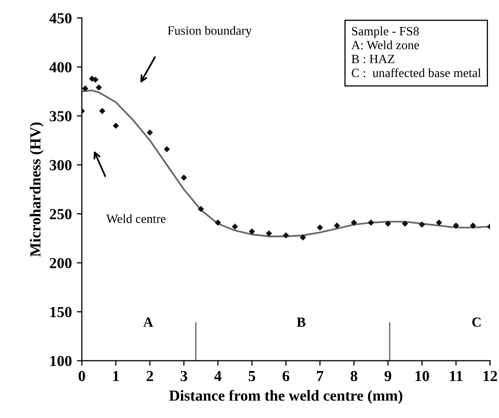 The height and width of the screenshot is (418, 499). Describe the element at coordinates (61, 361) in the screenshot. I see `y-tick-label: 100` at that location.